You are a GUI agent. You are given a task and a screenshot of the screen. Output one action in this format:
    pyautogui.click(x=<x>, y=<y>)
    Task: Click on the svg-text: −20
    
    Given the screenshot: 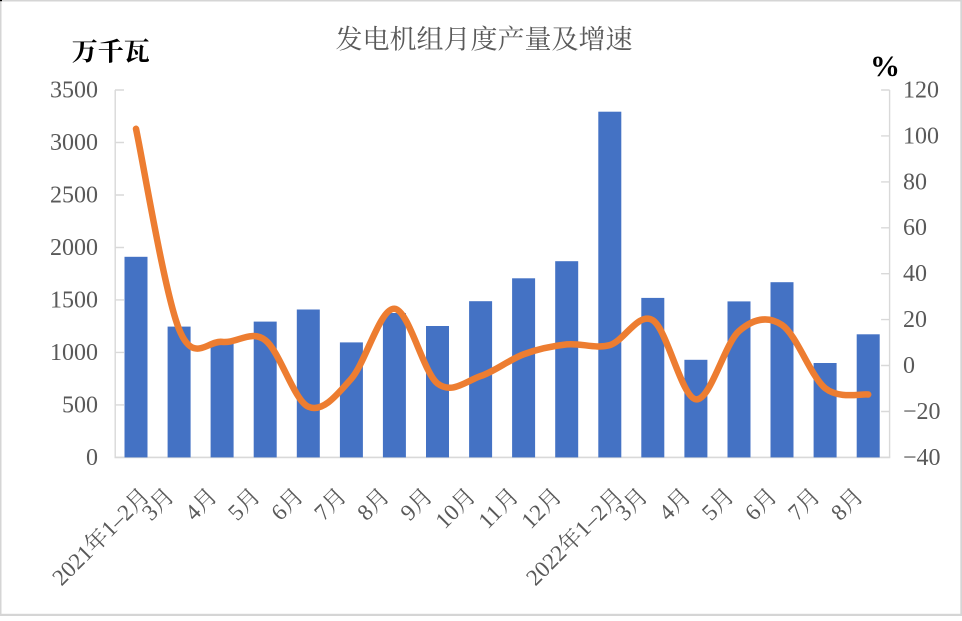 What is the action you would take?
    pyautogui.click(x=922, y=412)
    